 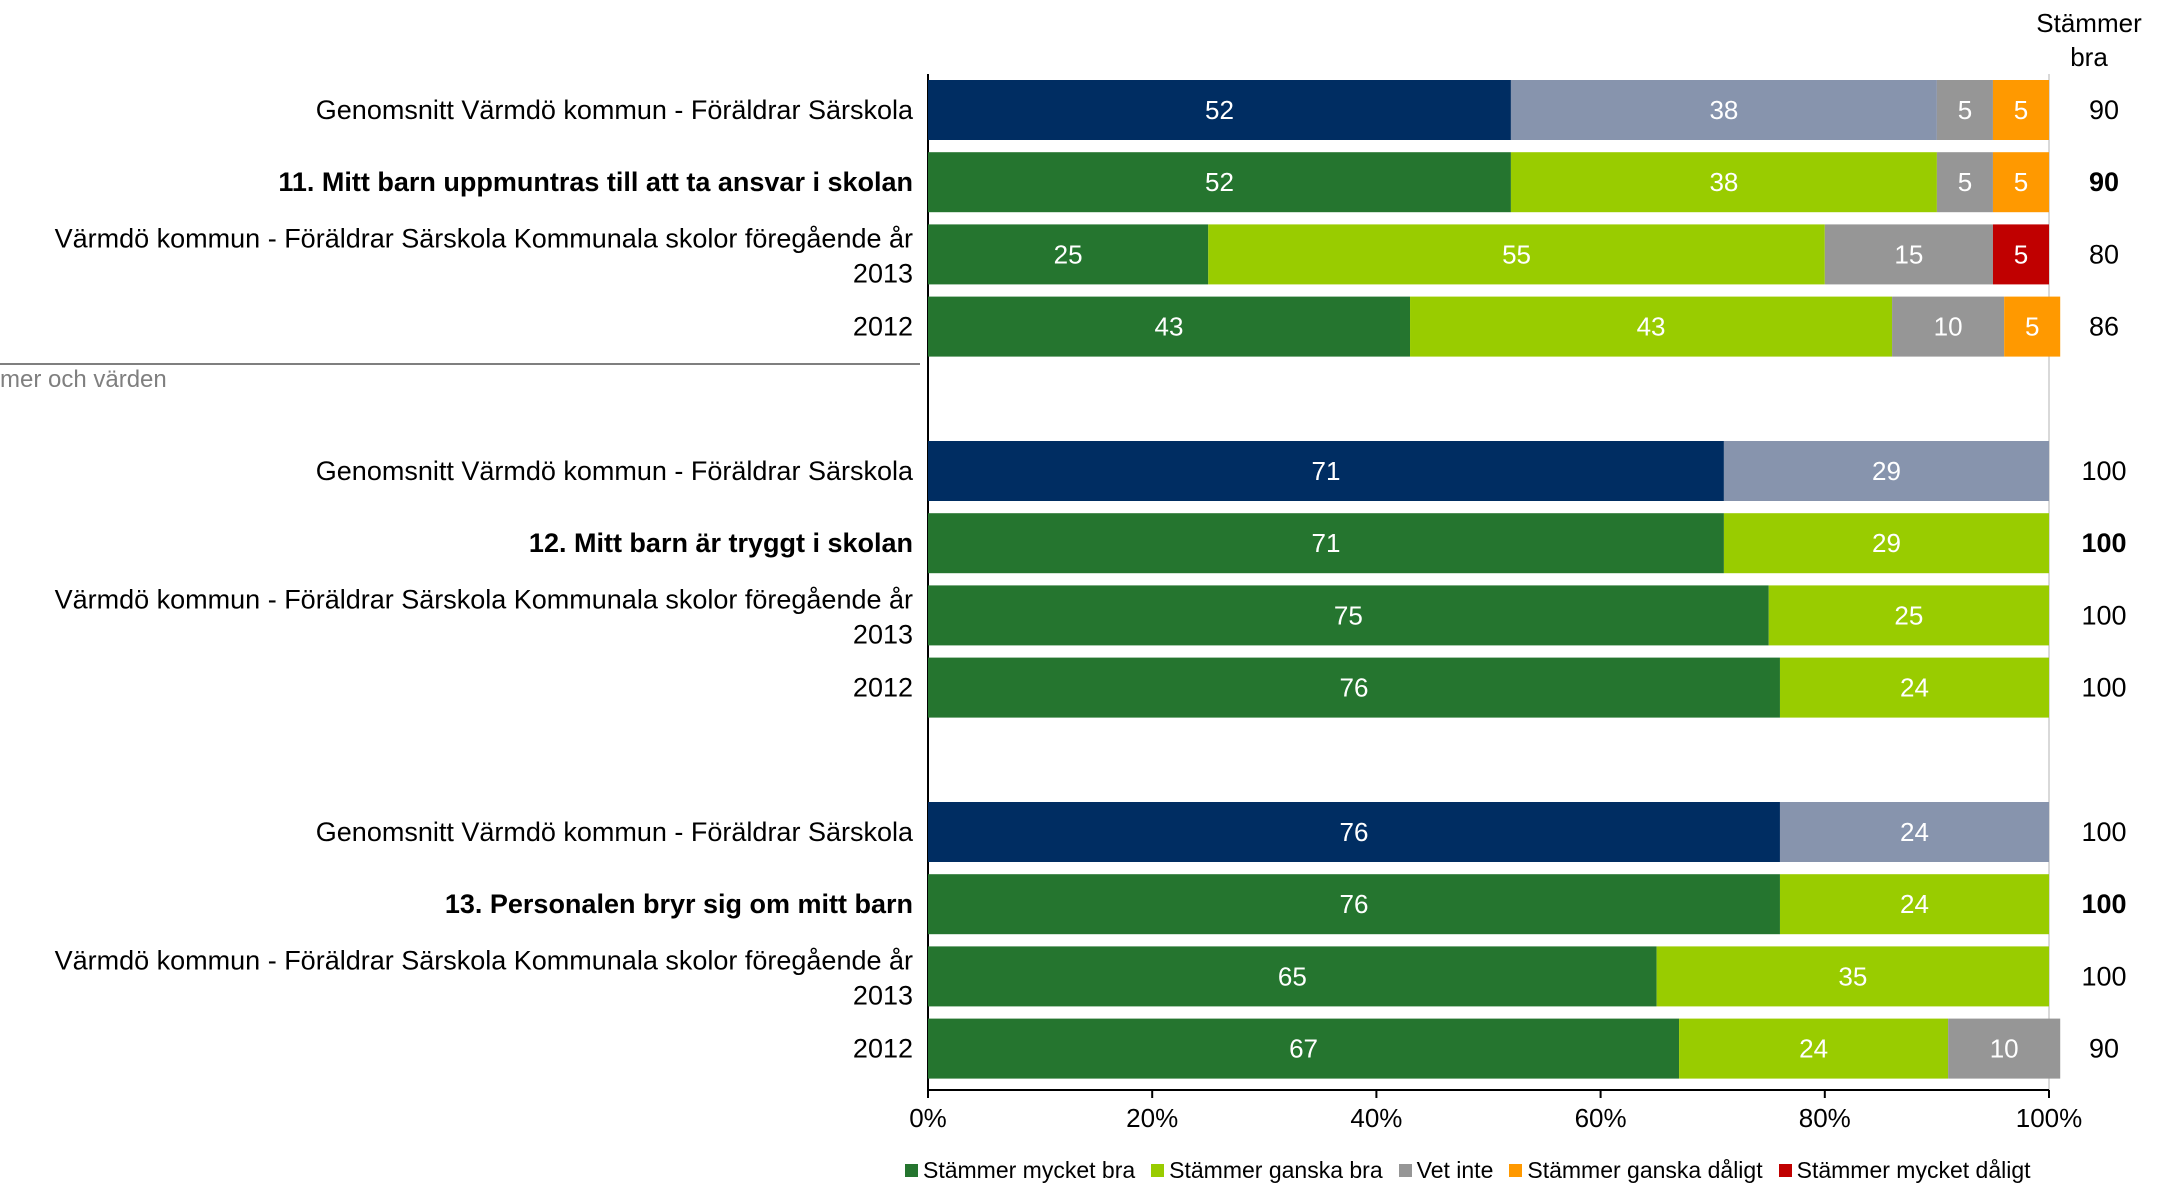 I want to click on legend-item: Stämmer mycket bra, so click(x=1020, y=1170).